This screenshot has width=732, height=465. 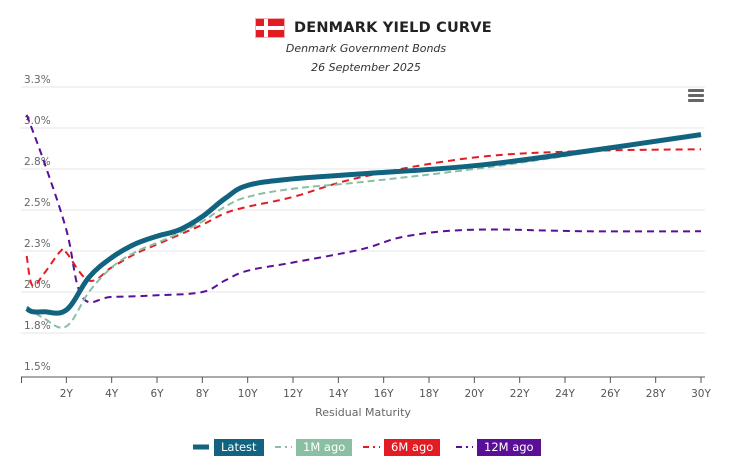 What do you see at coordinates (37, 285) in the screenshot?
I see `y-tick-label: 2.0%` at bounding box center [37, 285].